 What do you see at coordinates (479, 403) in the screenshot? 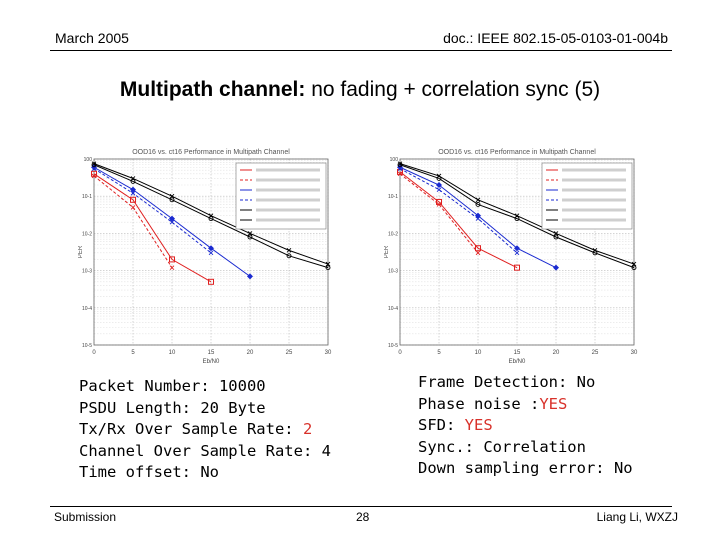
I see `param-phase-noise-label: Phase noise :` at bounding box center [479, 403].